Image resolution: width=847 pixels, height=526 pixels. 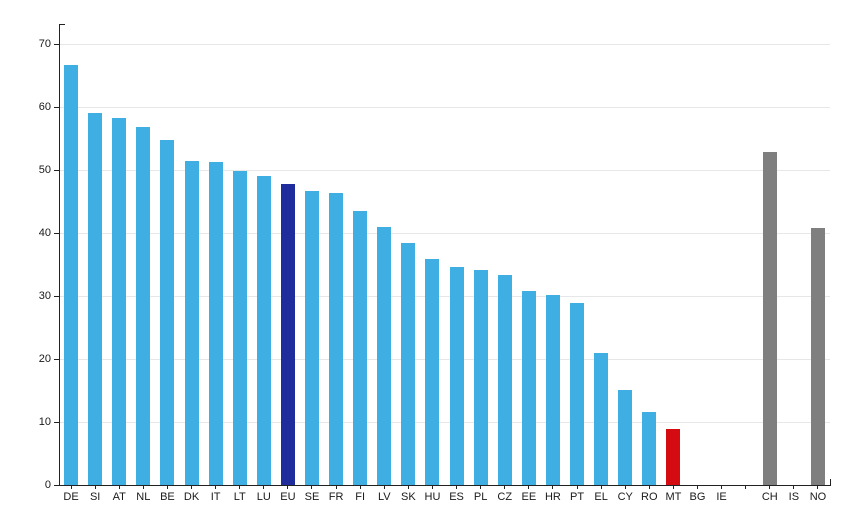 I want to click on x-tick-label: IT, so click(x=215, y=497).